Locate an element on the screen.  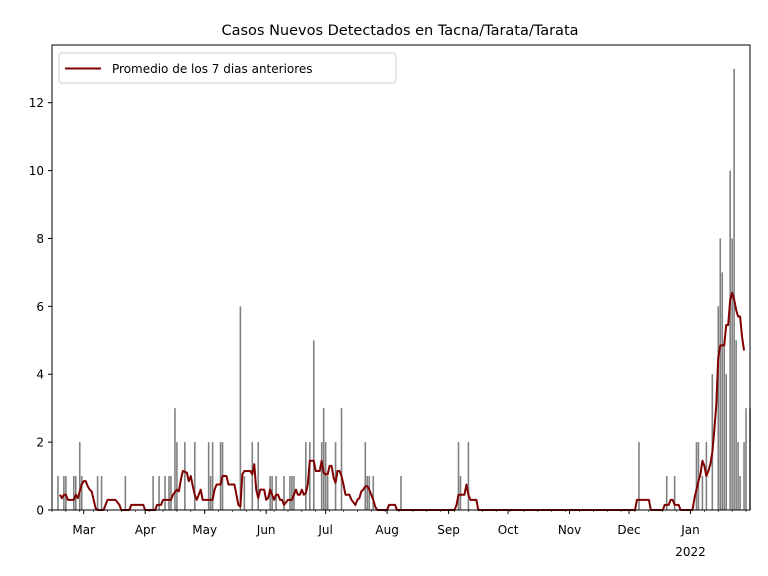
y-tick-label: 4 is located at coordinates (40, 375).